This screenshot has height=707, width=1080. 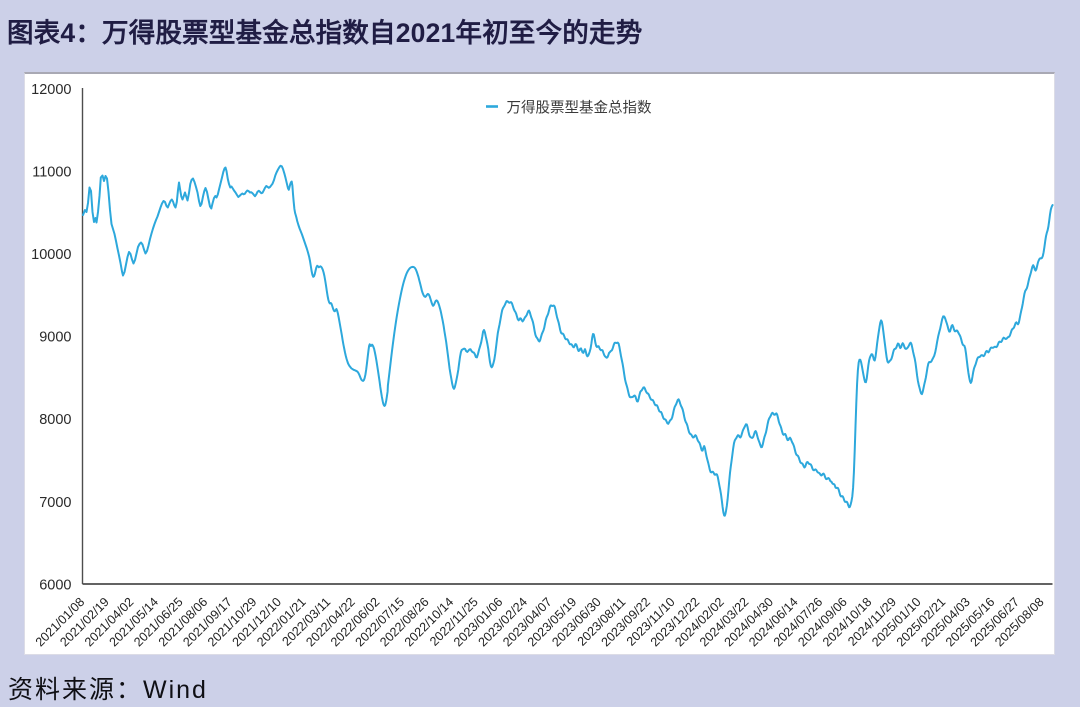 I want to click on svg-text: 12000, so click(x=51, y=90).